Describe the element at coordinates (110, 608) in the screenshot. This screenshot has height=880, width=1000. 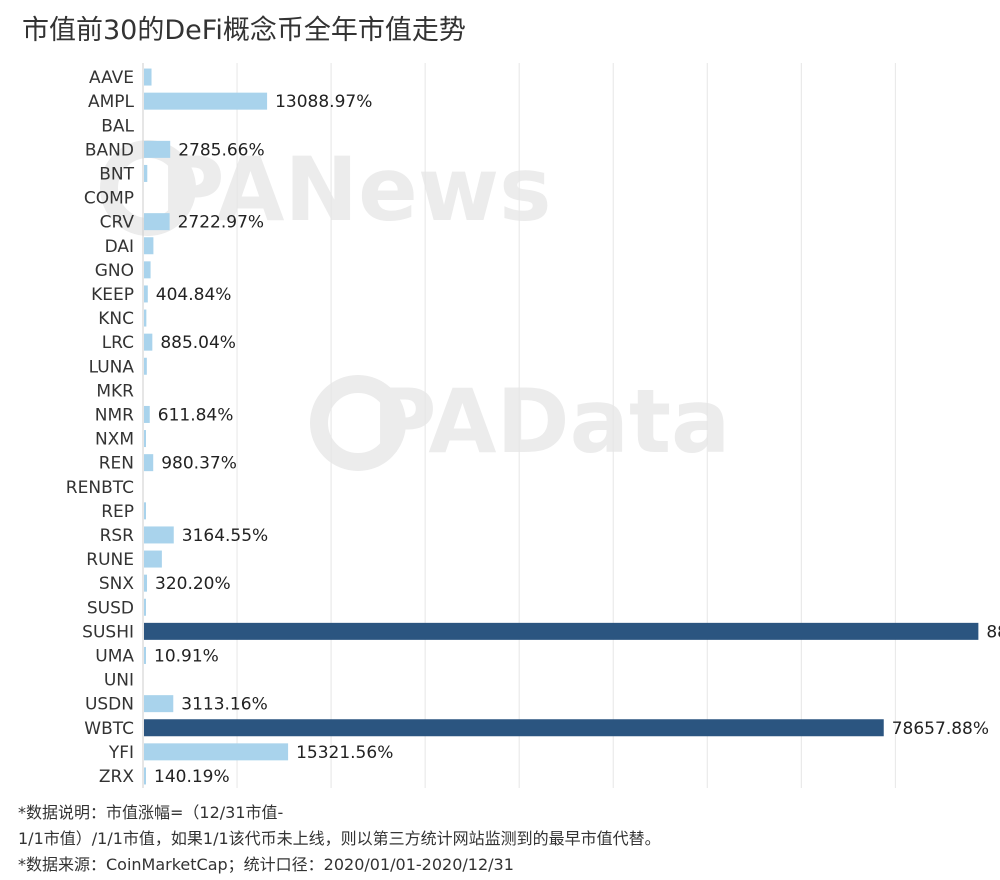
I see `category-label: SUSD` at that location.